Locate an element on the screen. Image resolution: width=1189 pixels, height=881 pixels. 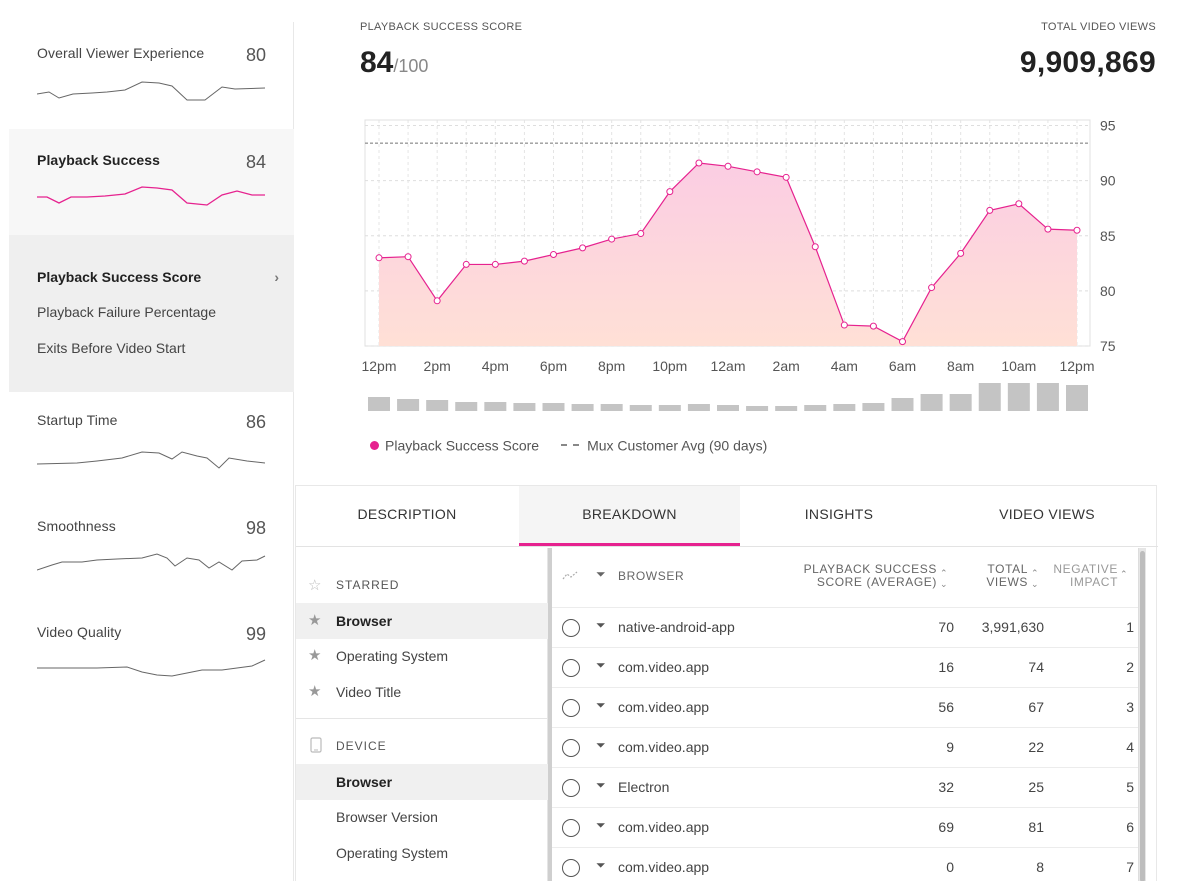
metric-playback-success: Playback Success 84 is located at coordinates (151, 182).